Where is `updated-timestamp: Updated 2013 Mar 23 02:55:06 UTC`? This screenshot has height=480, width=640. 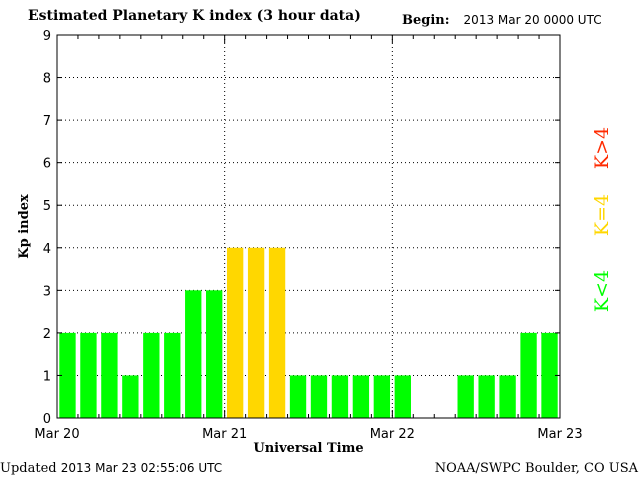 updated-timestamp: Updated 2013 Mar 23 02:55:06 UTC is located at coordinates (111, 468).